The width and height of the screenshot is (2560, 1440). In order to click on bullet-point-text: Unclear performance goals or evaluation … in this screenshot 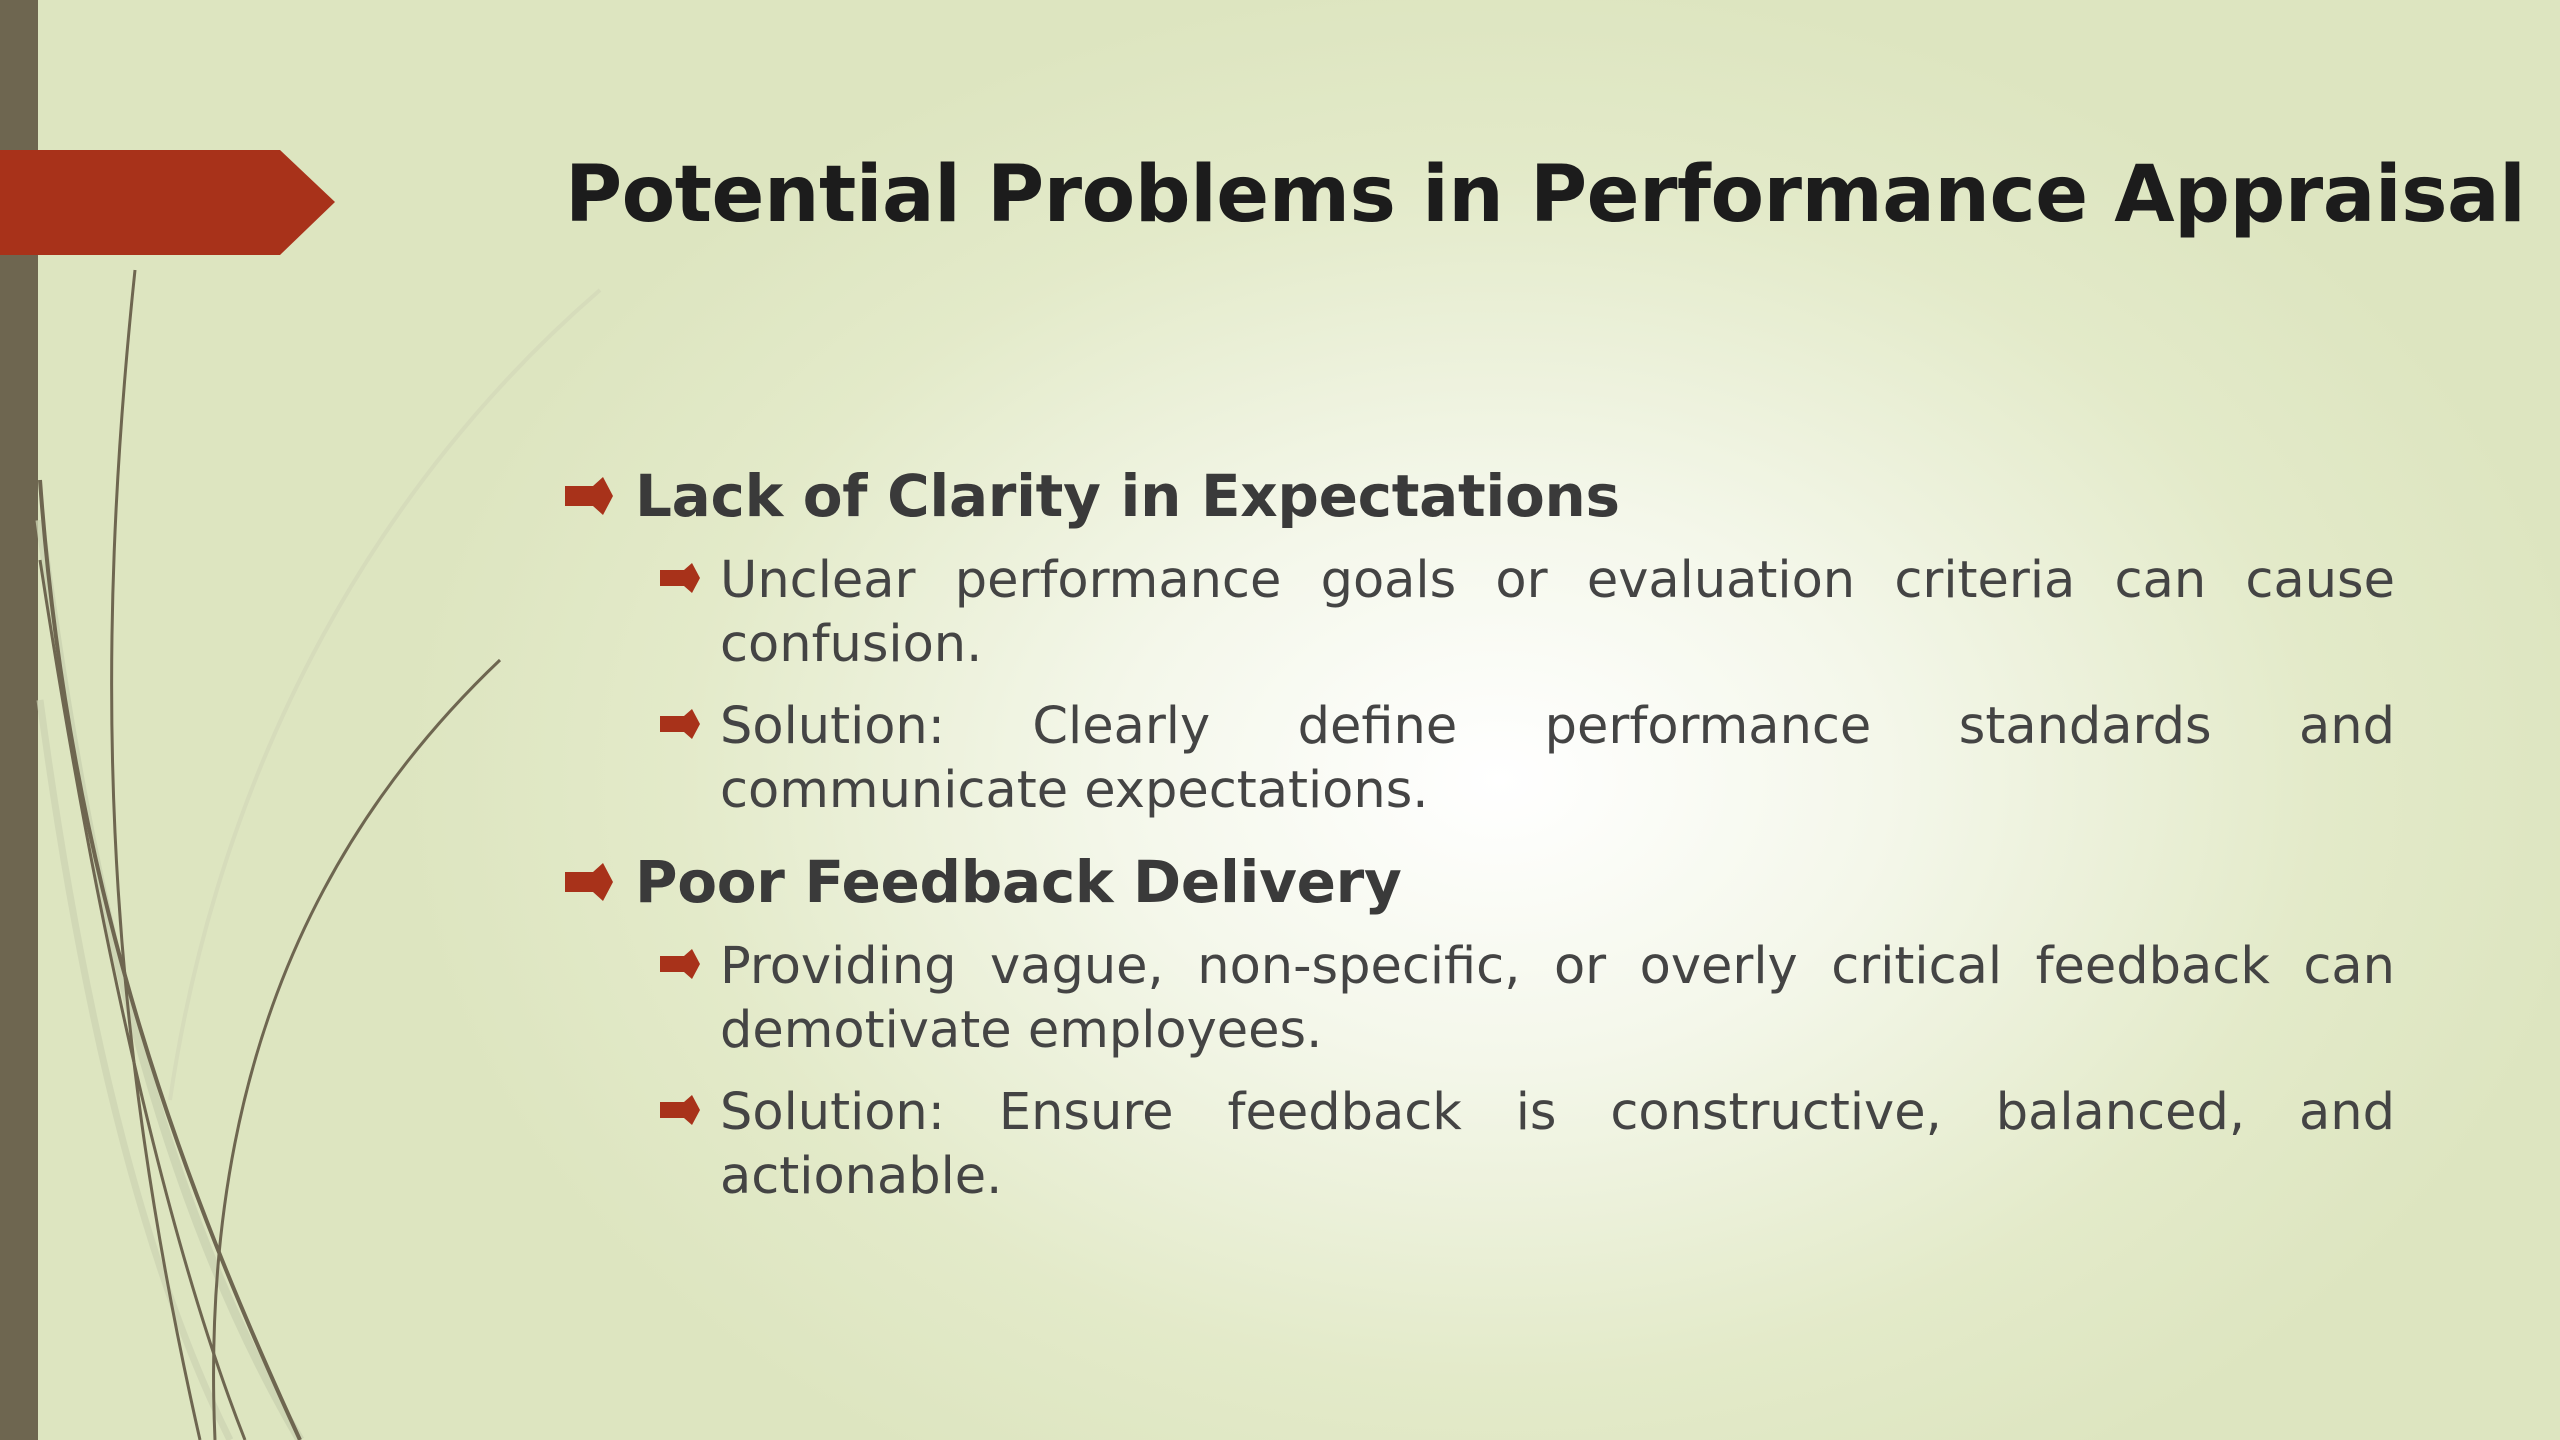, I will do `click(1557, 612)`.